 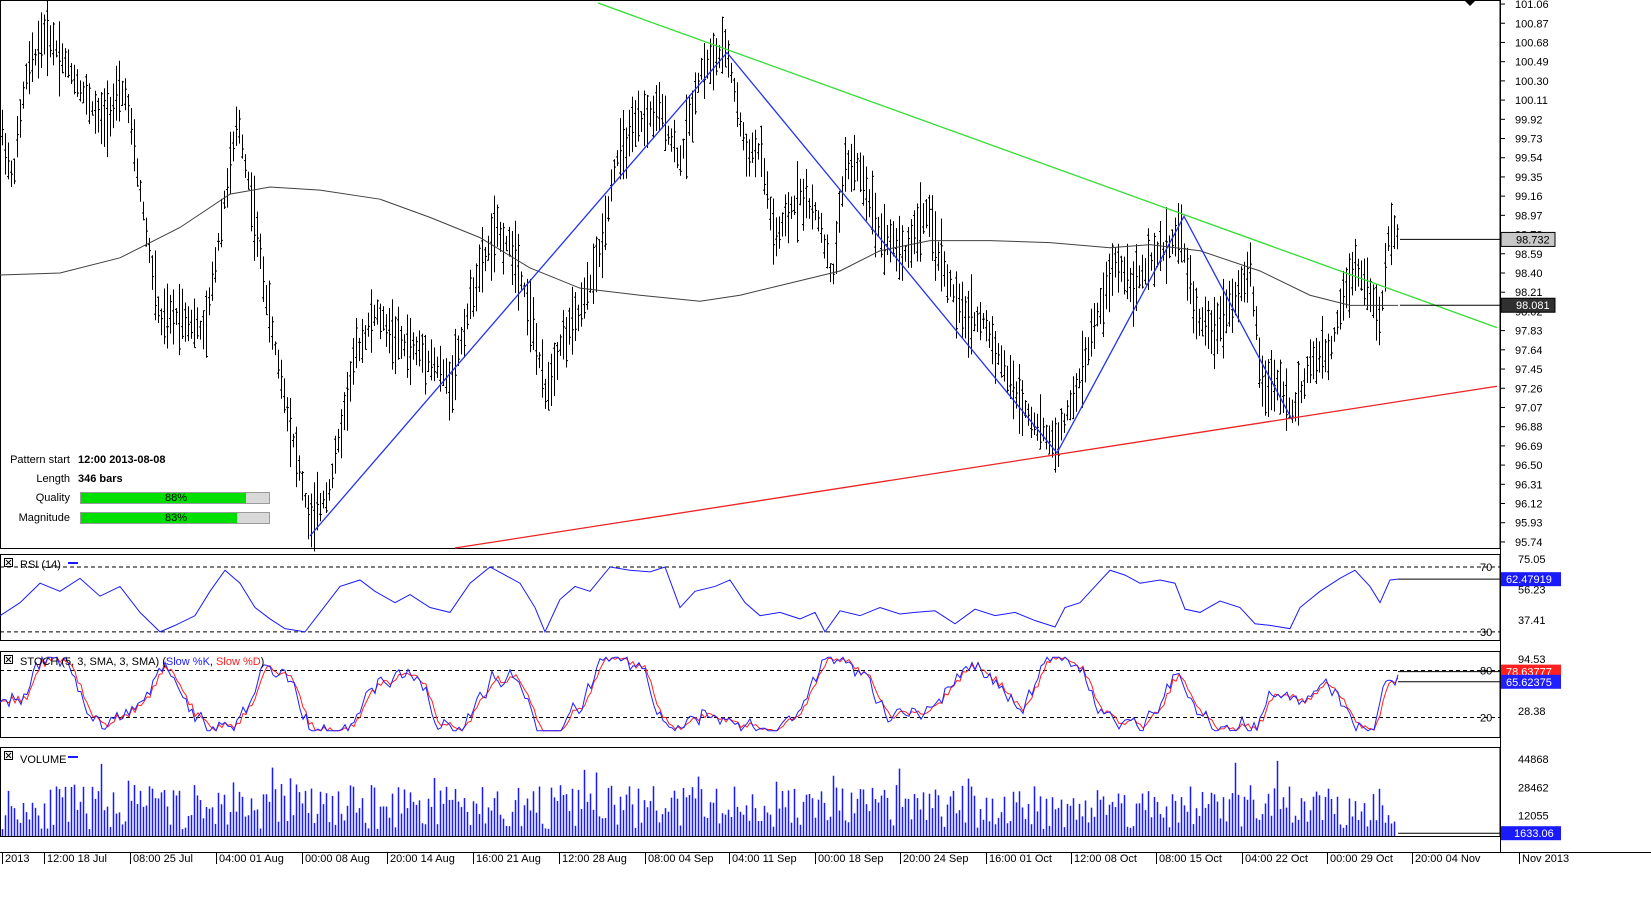 I want to click on price-tick-label: 98.21, so click(x=1529, y=293).